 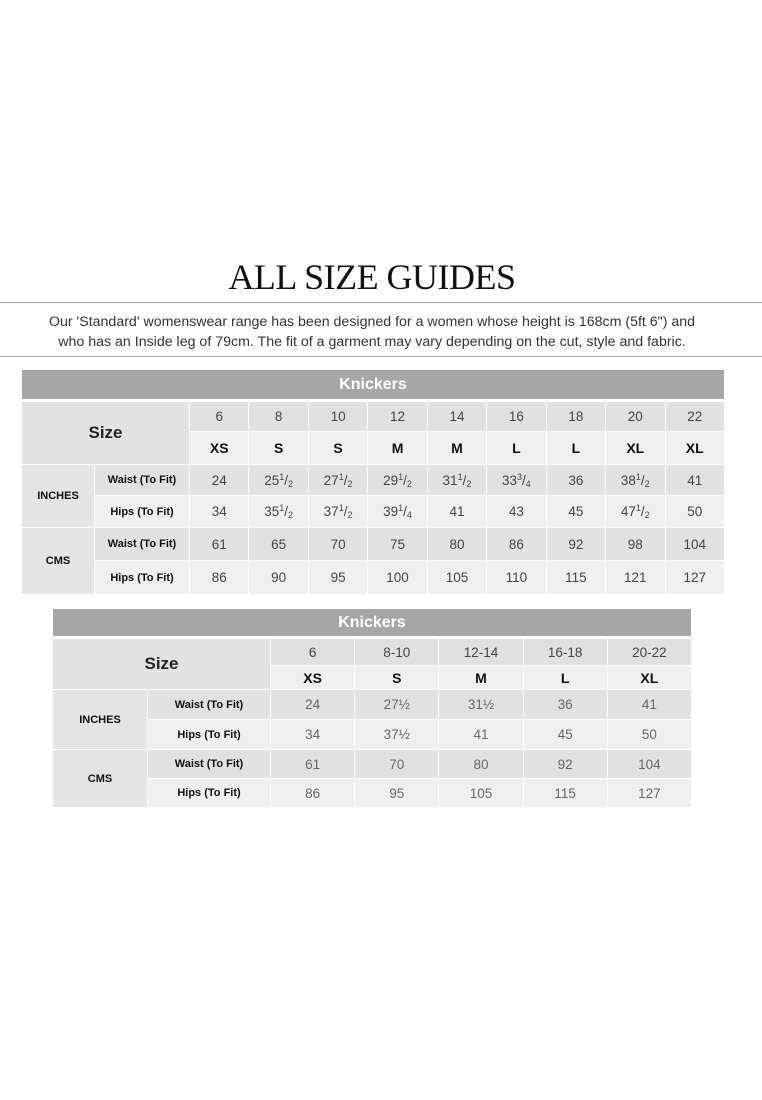 I want to click on size-number-row: Size 6 8 10 12 14 16 18 20 22, so click(x=373, y=433).